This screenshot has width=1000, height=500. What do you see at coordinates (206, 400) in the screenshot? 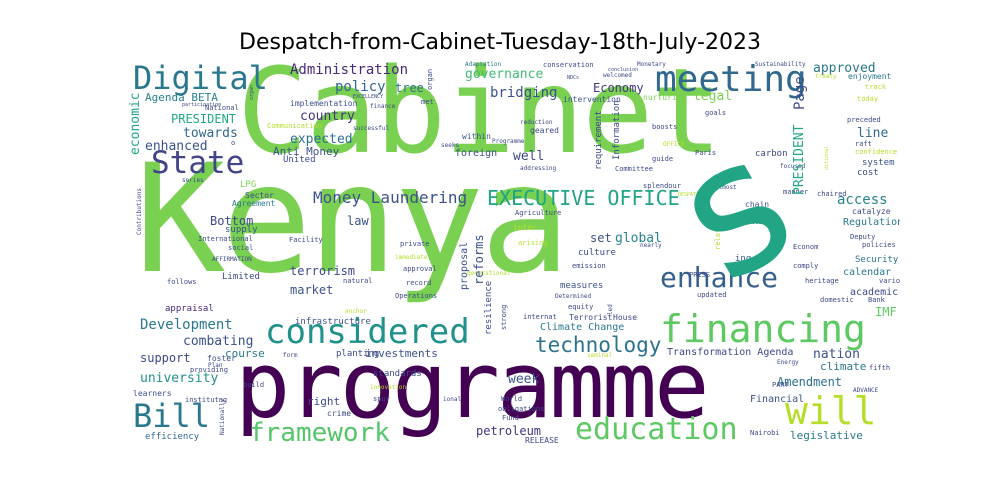
I see `word-institutng: institutng` at bounding box center [206, 400].